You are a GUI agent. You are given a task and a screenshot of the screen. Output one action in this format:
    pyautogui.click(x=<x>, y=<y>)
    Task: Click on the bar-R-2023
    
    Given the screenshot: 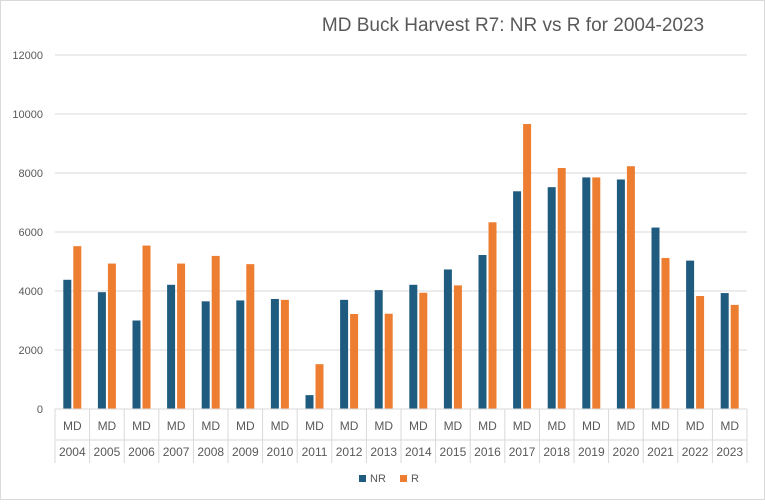 What is the action you would take?
    pyautogui.click(x=734, y=356)
    